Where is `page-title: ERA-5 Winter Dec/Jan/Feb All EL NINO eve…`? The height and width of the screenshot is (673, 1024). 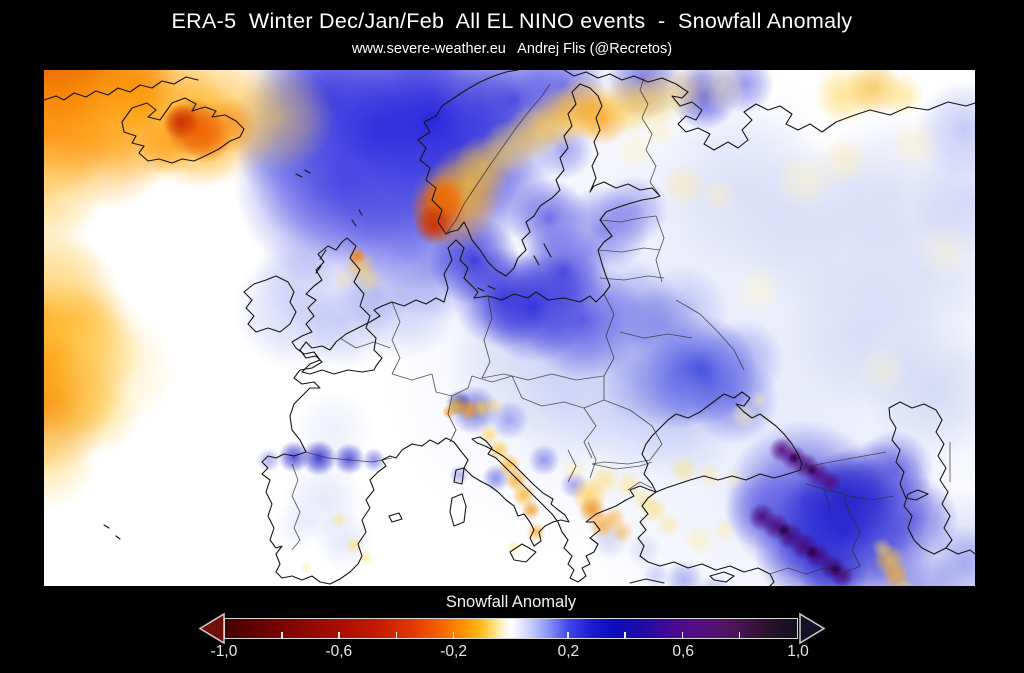 page-title: ERA-5 Winter Dec/Jan/Feb All EL NINO eve… is located at coordinates (512, 21).